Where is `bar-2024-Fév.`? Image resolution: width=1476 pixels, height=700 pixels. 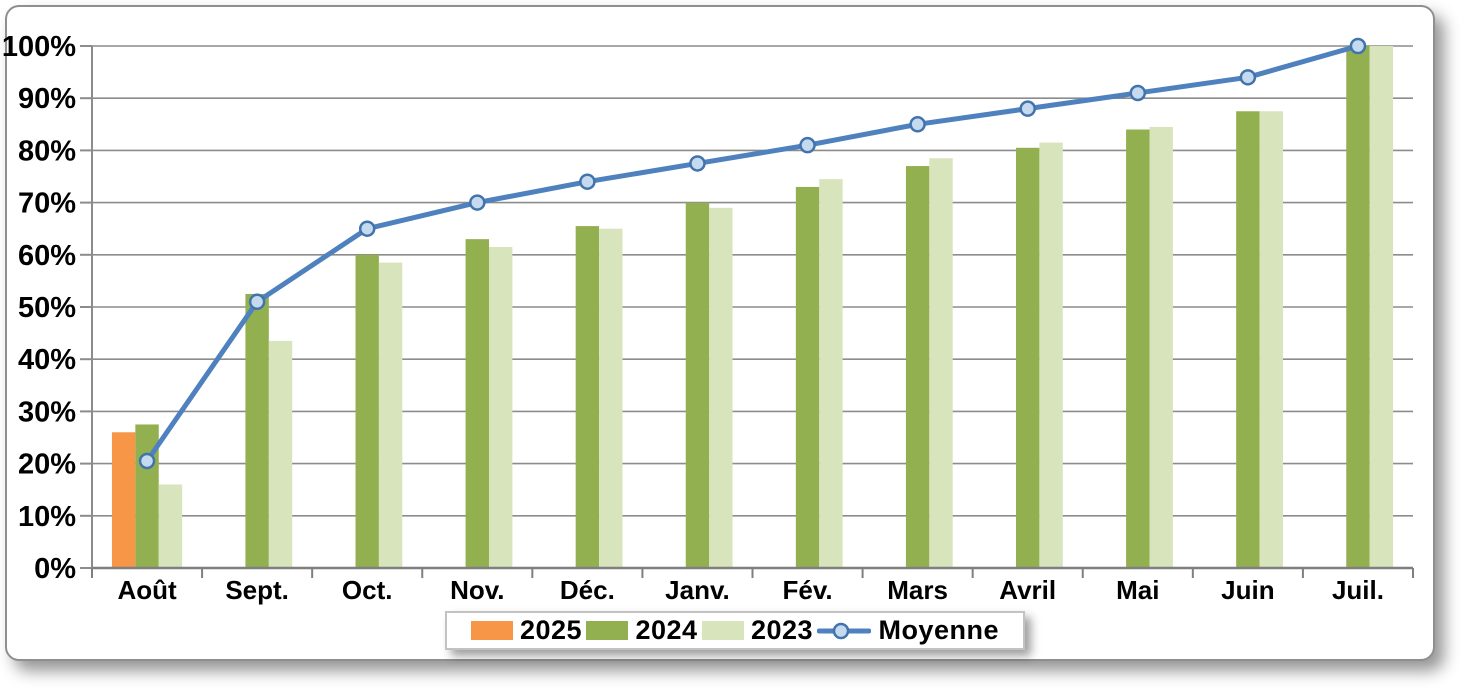
bar-2024-Fév. is located at coordinates (807, 377).